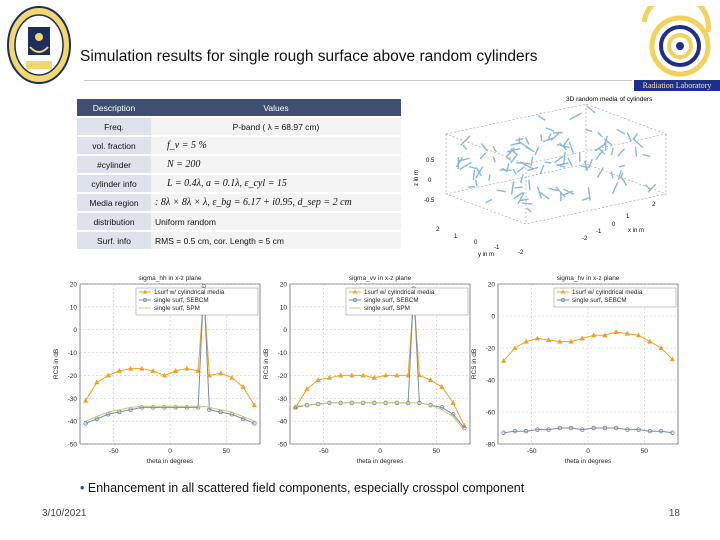  Describe the element at coordinates (283, 353) in the screenshot. I see `y-tick-label: -10` at that location.